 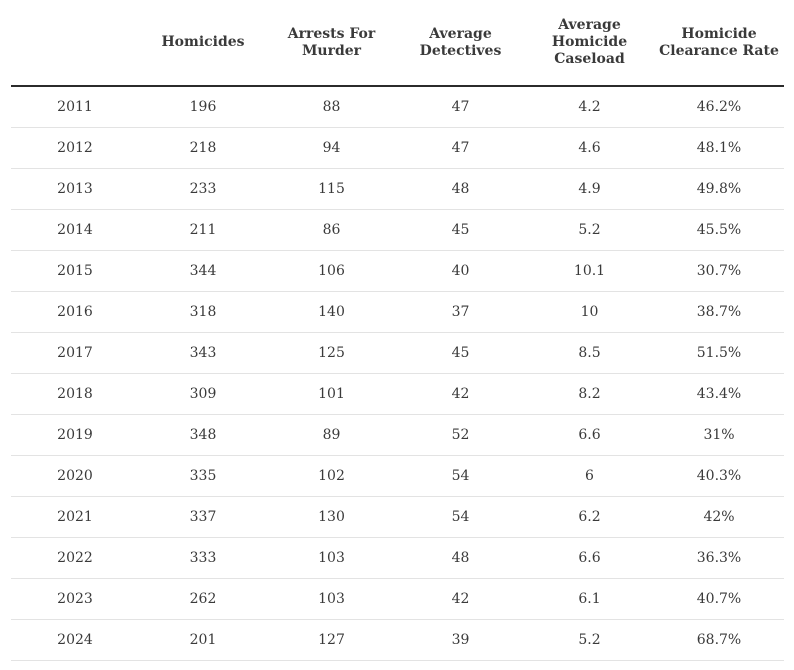 What do you see at coordinates (589, 43) in the screenshot?
I see `column-header-average-homicide-caseload: Average Homicide Caseload` at bounding box center [589, 43].